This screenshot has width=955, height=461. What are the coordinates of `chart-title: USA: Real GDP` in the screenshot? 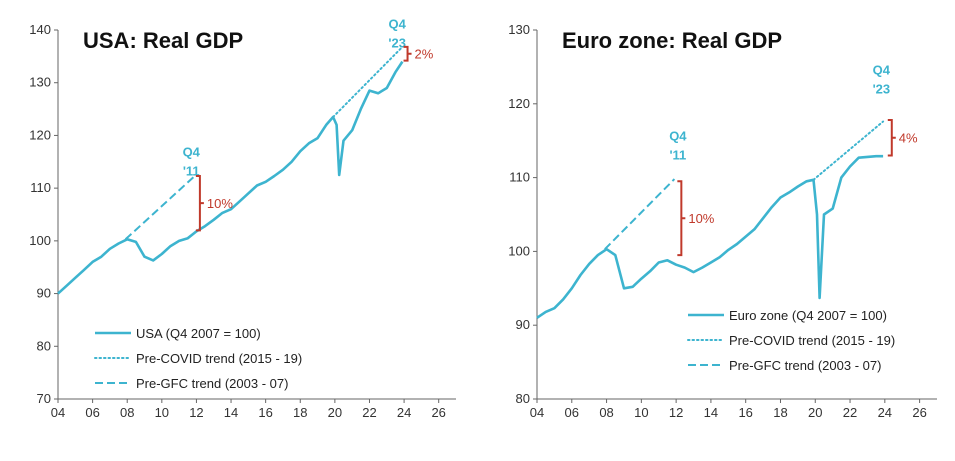 It's located at (163, 40).